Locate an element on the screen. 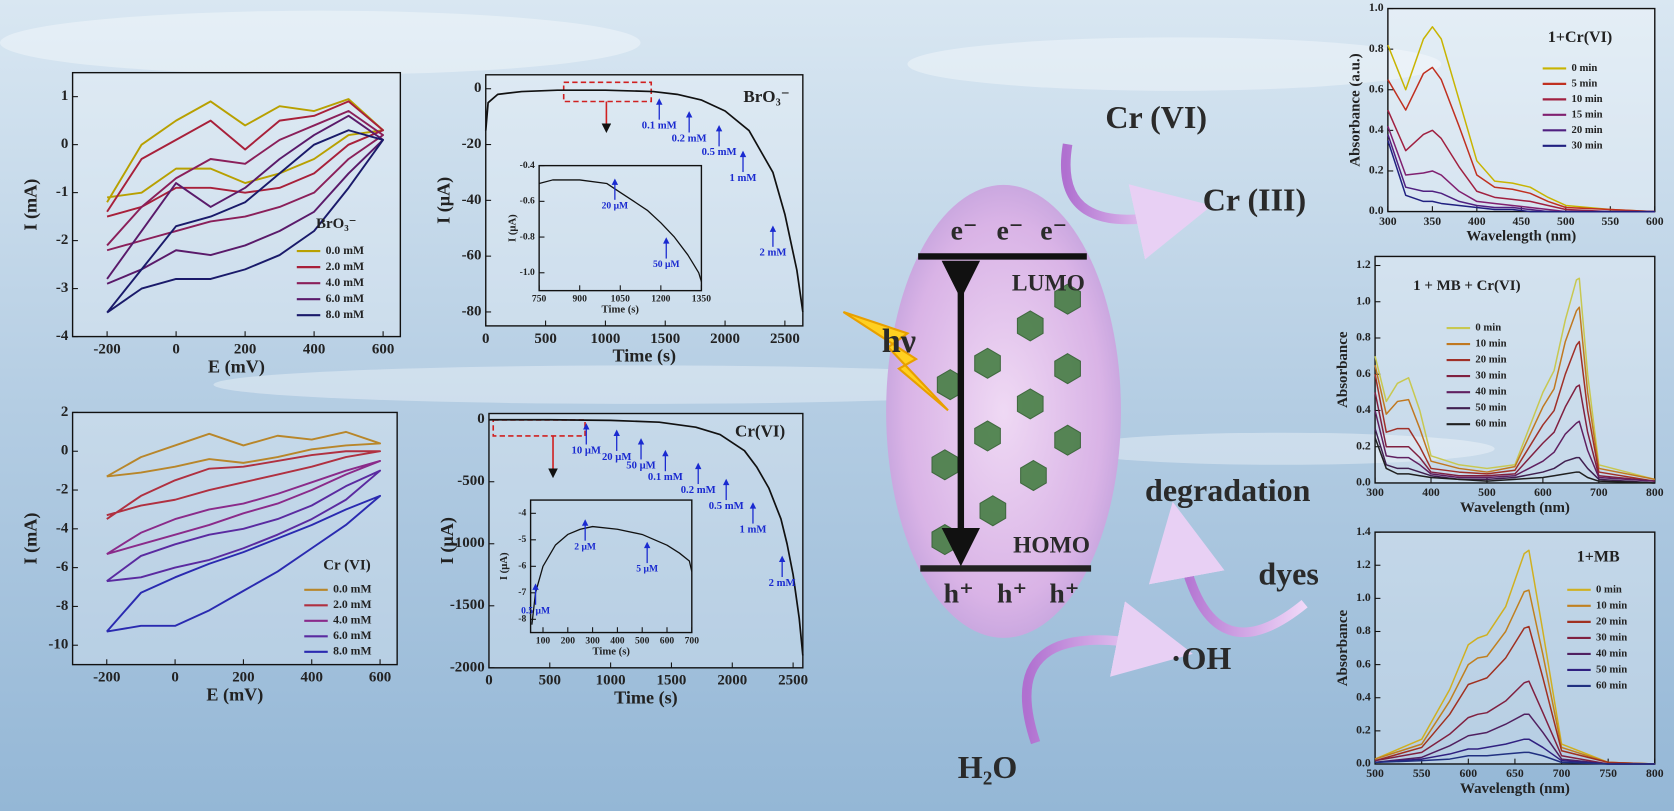 The width and height of the screenshot is (1674, 811). y-tick-label: -5 is located at coordinates (522, 539).